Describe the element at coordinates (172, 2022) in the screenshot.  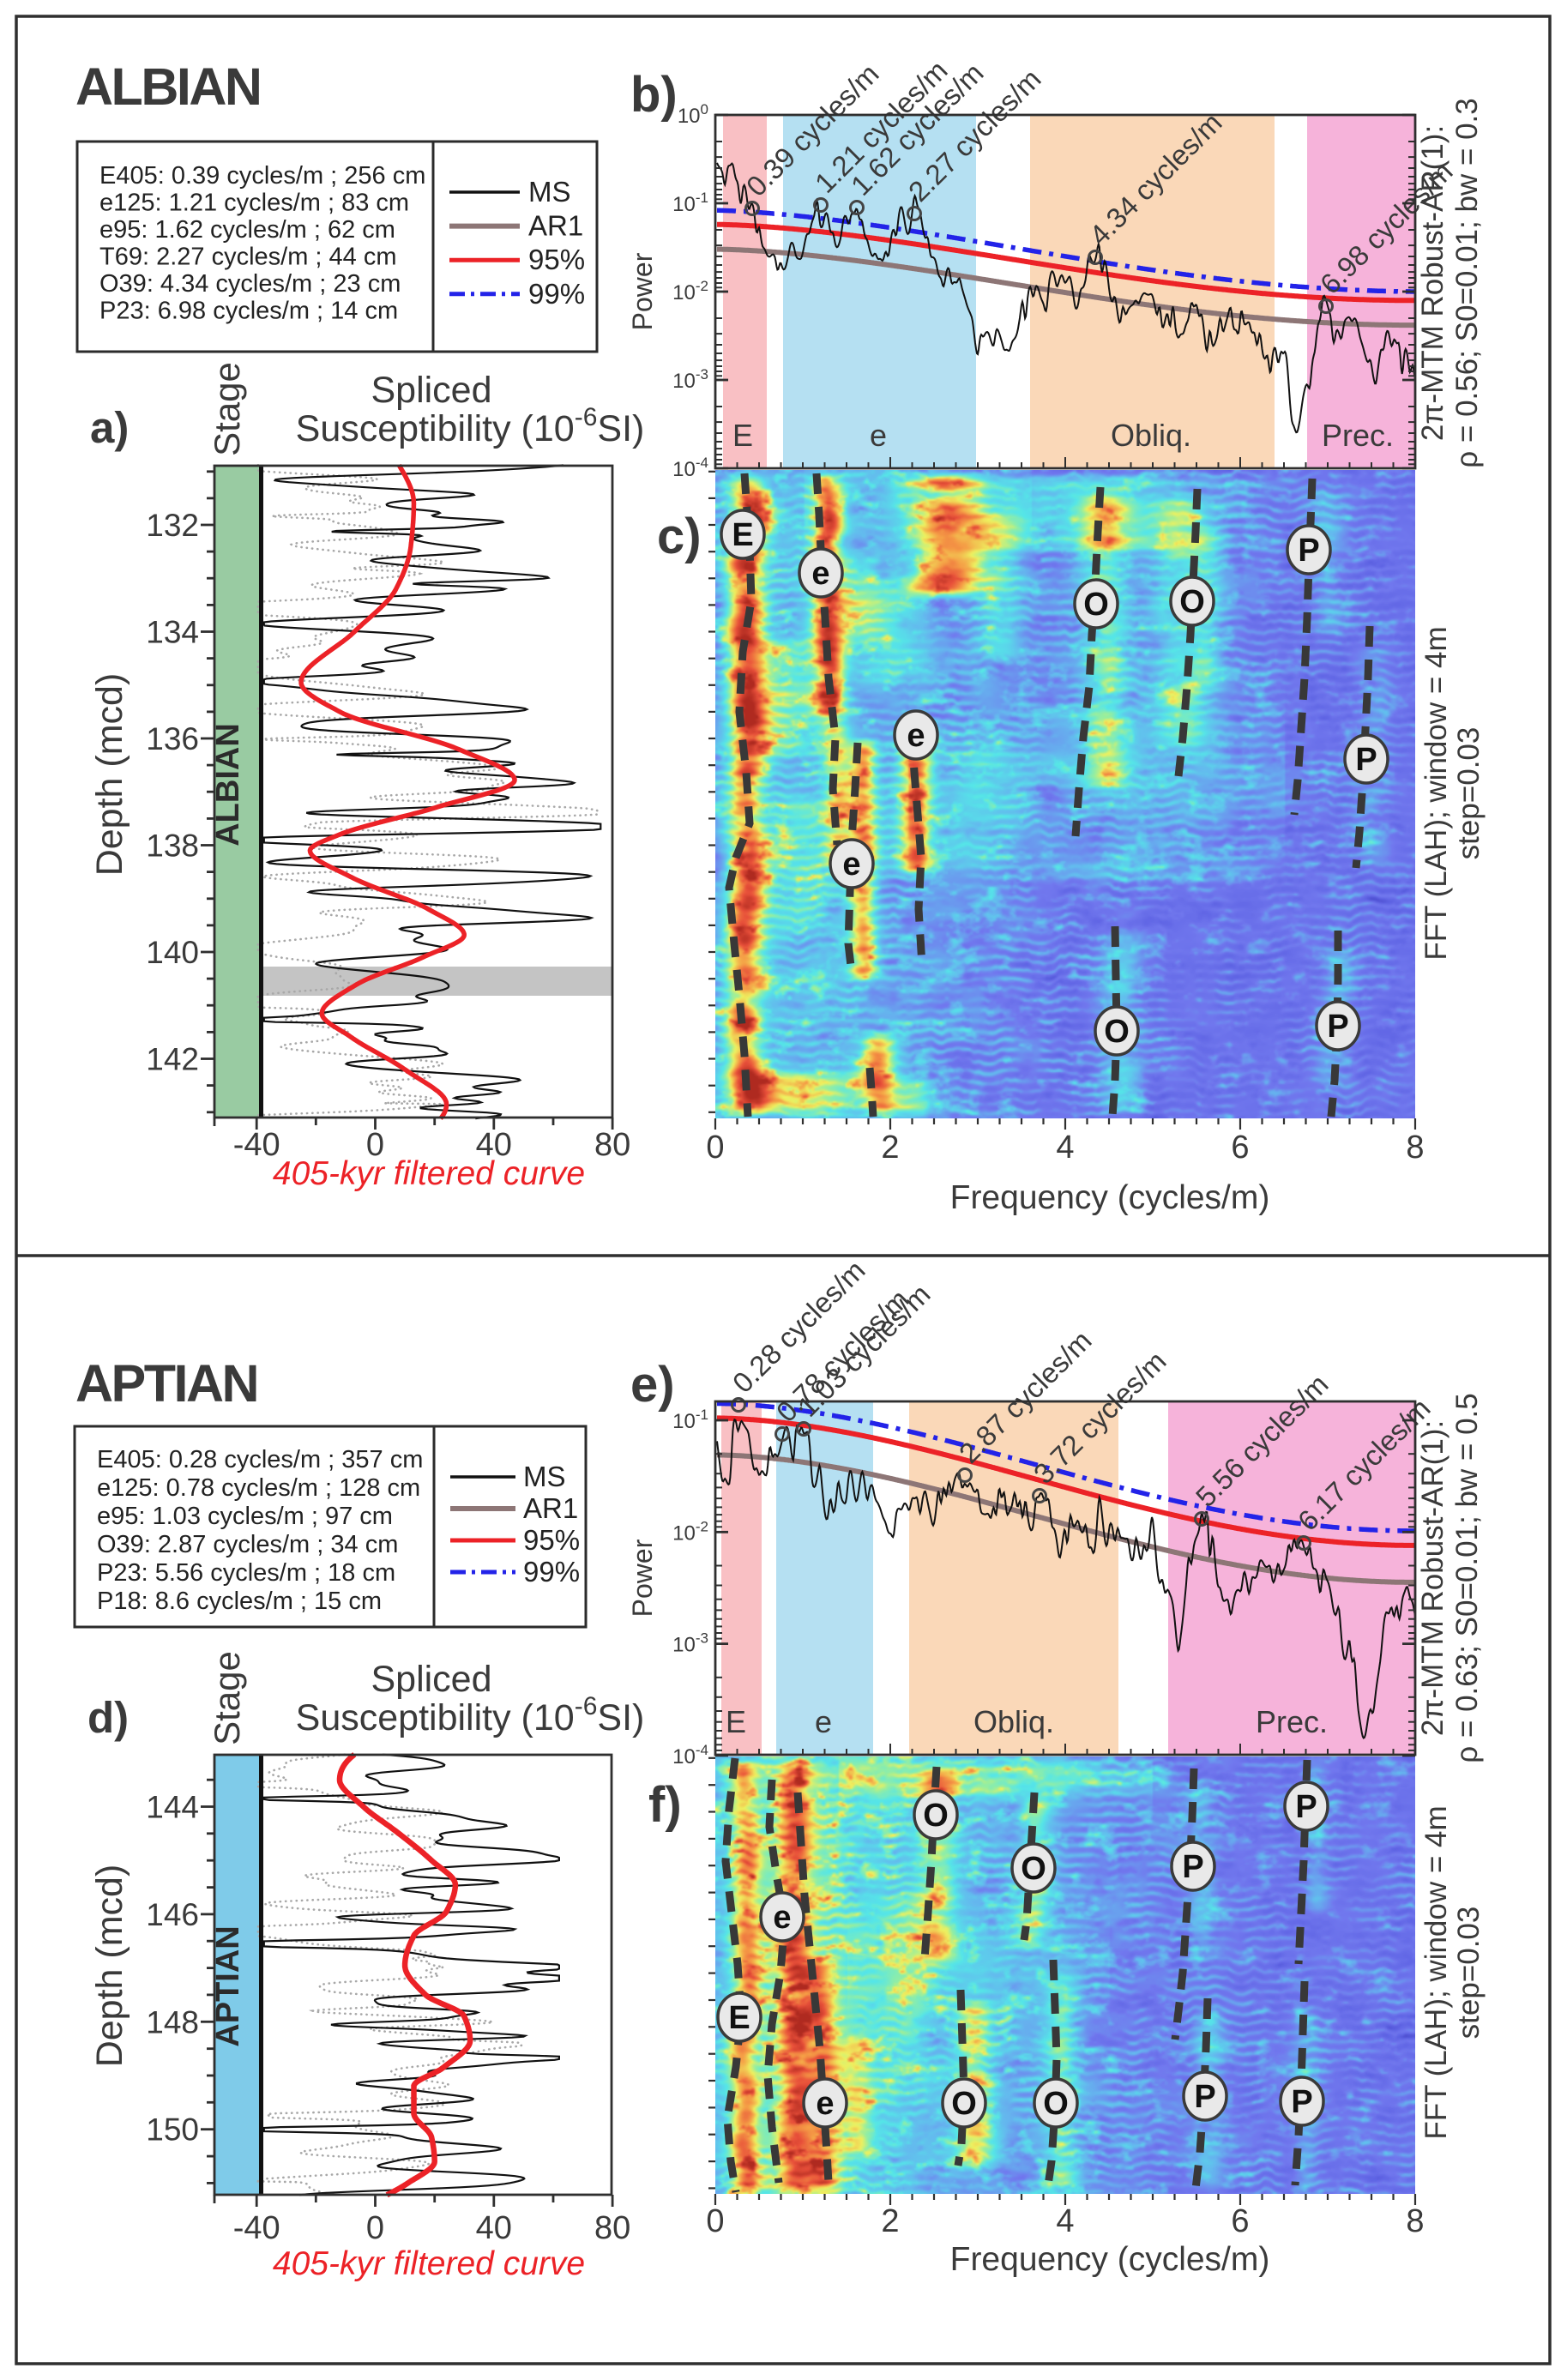
I see `svg-text: 148` at that location.